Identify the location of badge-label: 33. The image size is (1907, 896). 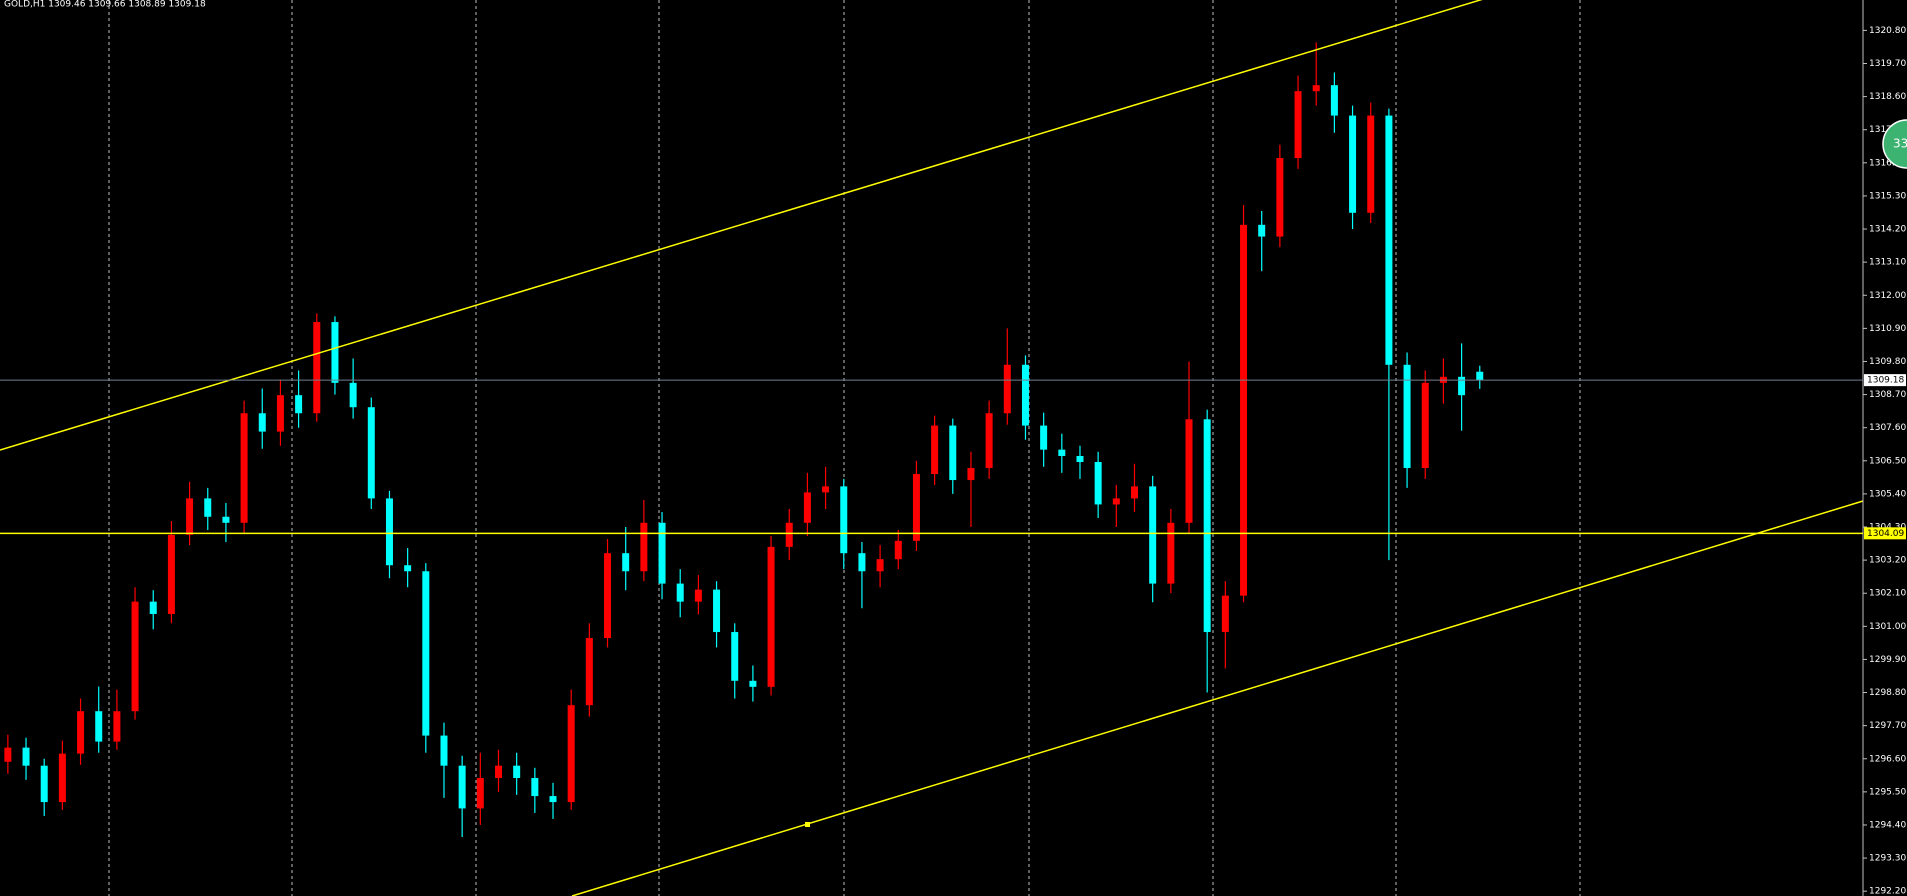
(1900, 144).